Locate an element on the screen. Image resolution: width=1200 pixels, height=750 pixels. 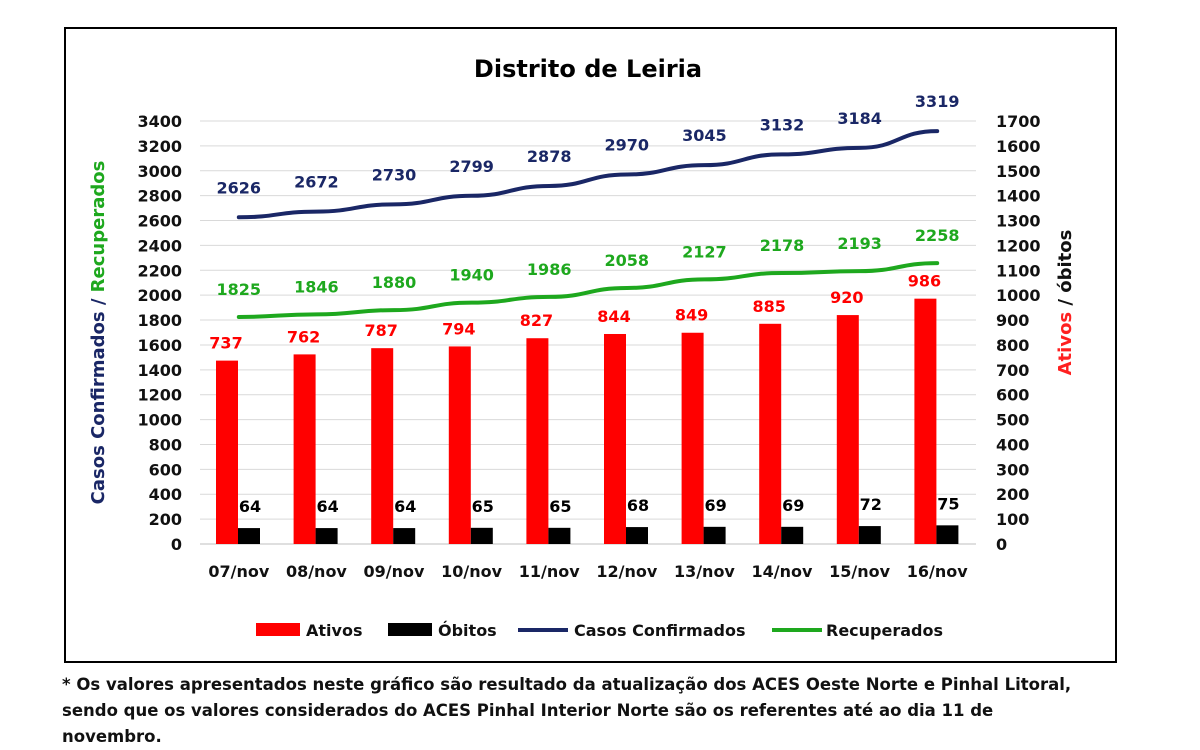
data-label-obitos: 69 is located at coordinates (793, 505).